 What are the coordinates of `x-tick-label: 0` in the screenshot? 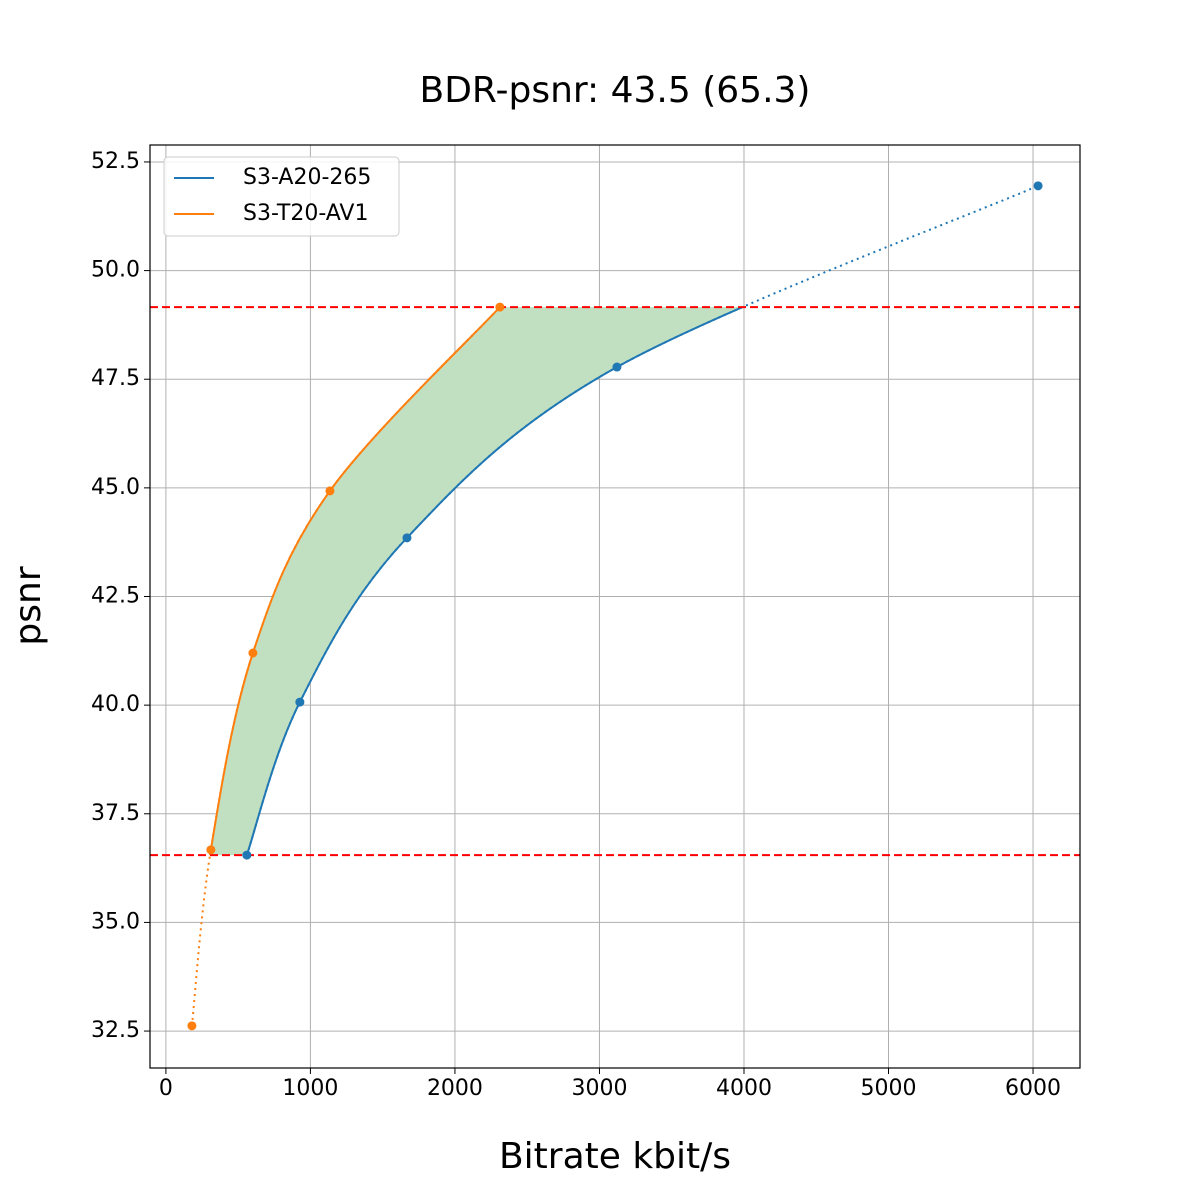 It's located at (166, 1088).